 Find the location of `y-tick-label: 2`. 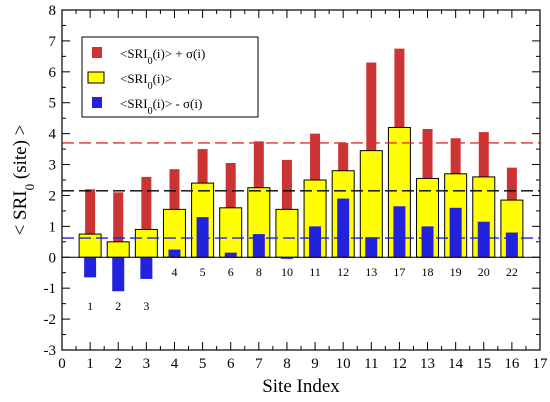

y-tick-label: 2 is located at coordinates (53, 196).